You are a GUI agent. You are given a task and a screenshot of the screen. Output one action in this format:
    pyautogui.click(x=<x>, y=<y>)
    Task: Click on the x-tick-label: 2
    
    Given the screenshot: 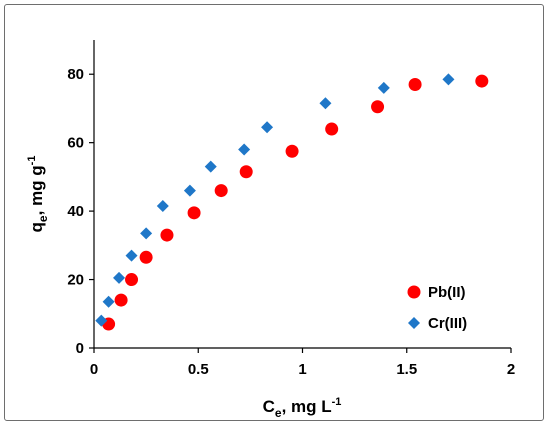 What is the action you would take?
    pyautogui.click(x=511, y=369)
    